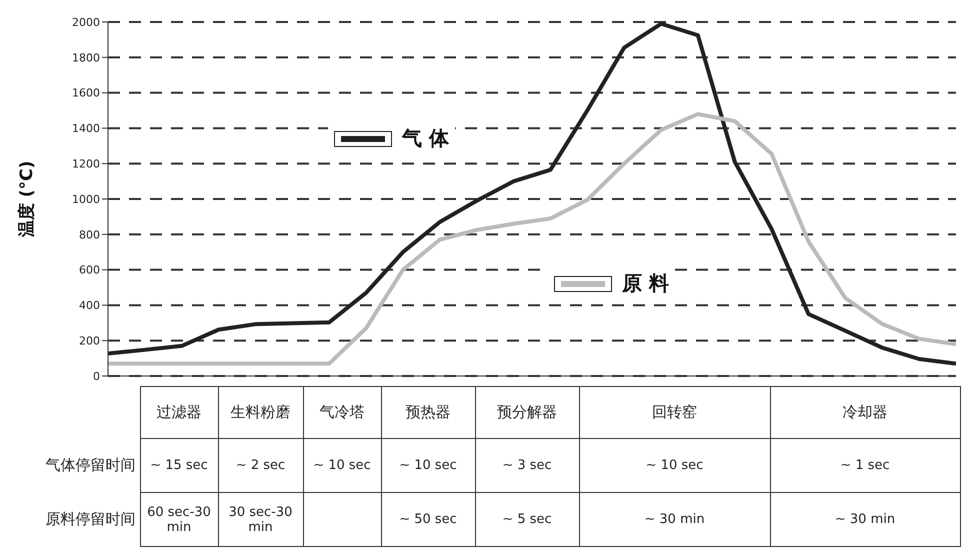 The image size is (968, 555). Describe the element at coordinates (86, 199) in the screenshot. I see `y-tick-label: 1000` at that location.